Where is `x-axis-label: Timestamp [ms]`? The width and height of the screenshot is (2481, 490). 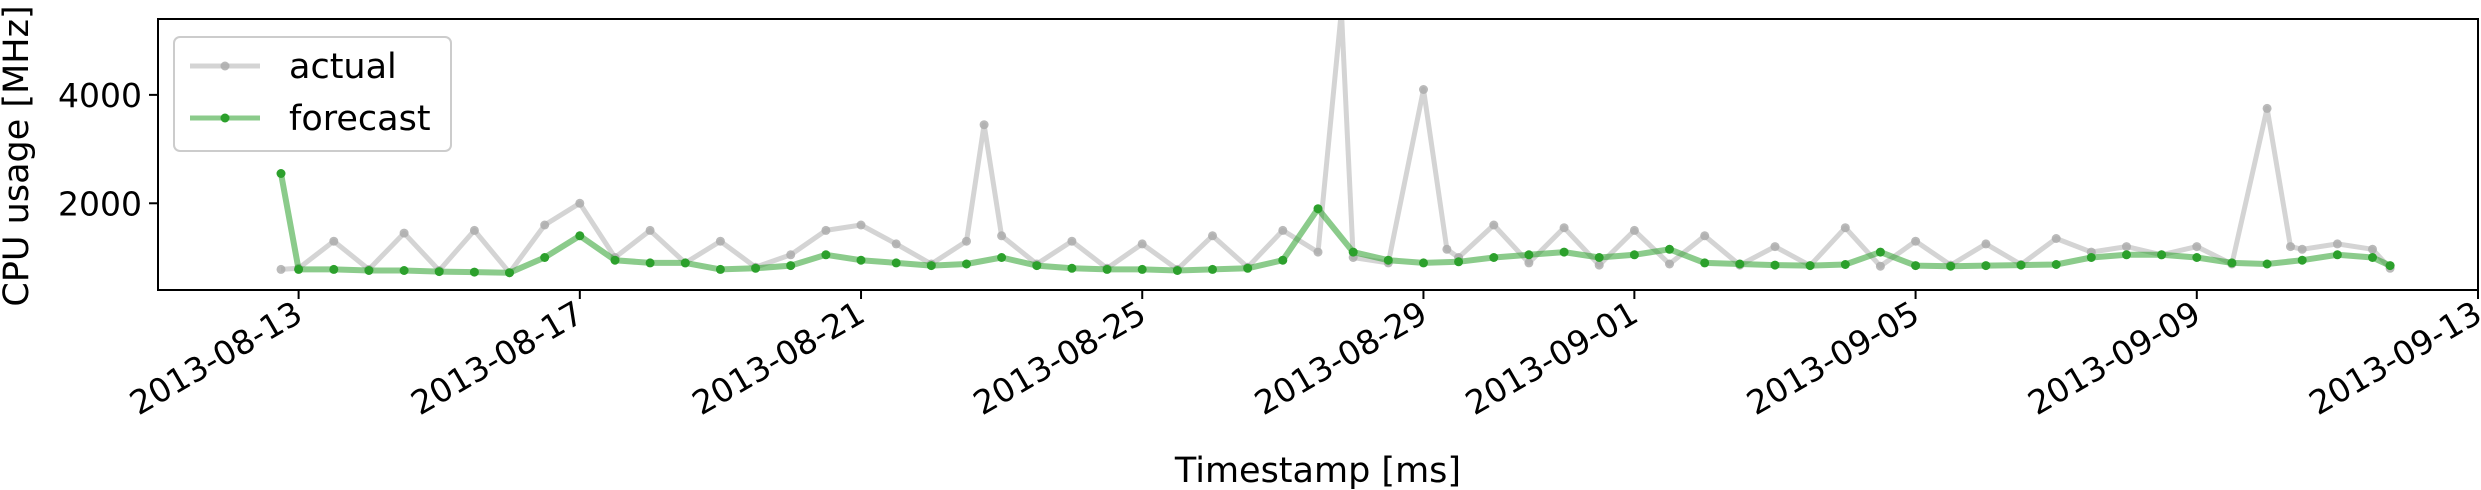 x-axis-label: Timestamp [ms] is located at coordinates (1317, 470).